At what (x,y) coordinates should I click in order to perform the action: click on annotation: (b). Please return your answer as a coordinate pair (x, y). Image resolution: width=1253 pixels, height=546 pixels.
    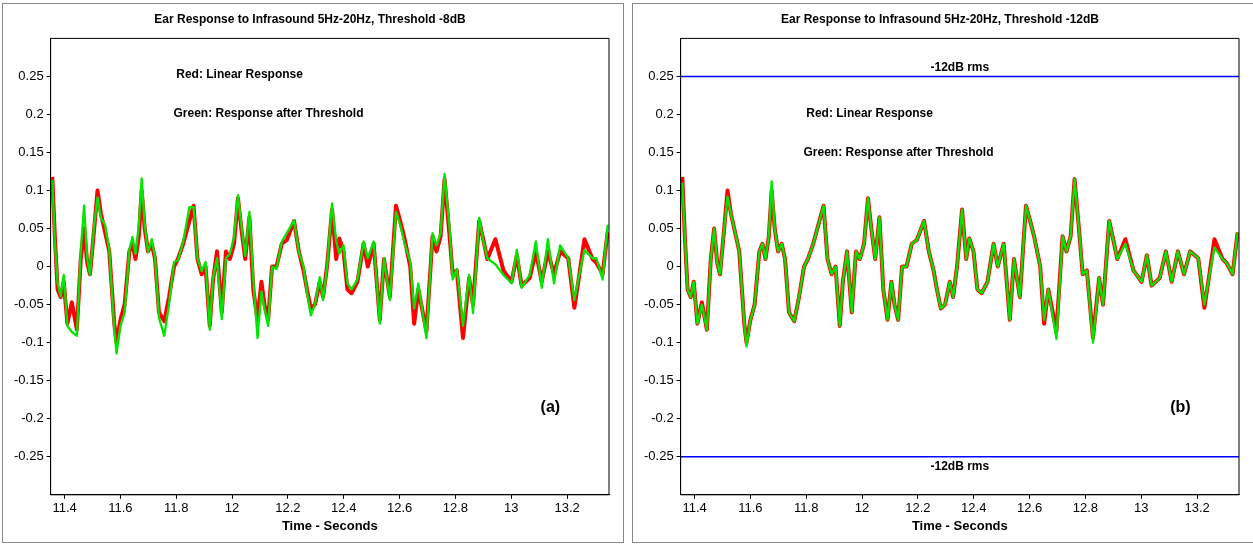
    Looking at the image, I should click on (1180, 407).